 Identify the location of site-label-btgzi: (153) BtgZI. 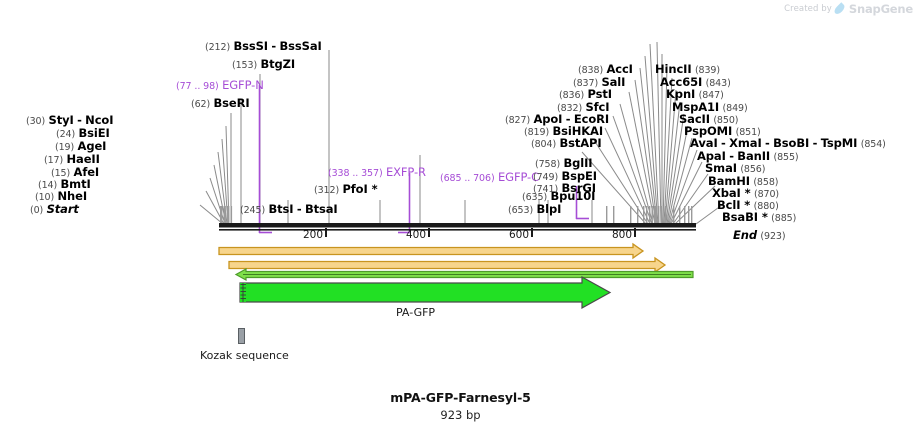
(263, 64).